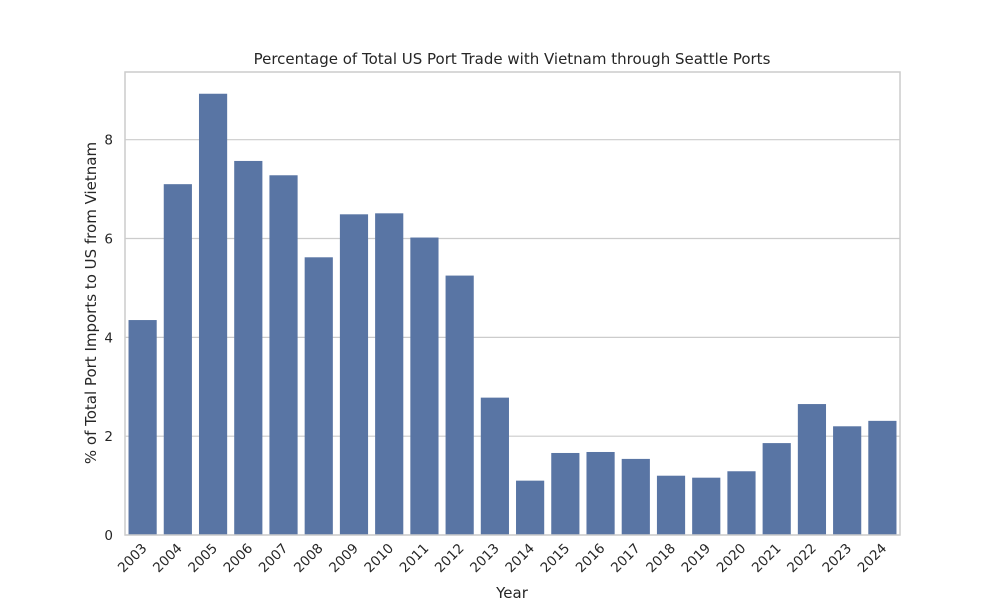  Describe the element at coordinates (776, 489) in the screenshot. I see `bar-2021` at that location.